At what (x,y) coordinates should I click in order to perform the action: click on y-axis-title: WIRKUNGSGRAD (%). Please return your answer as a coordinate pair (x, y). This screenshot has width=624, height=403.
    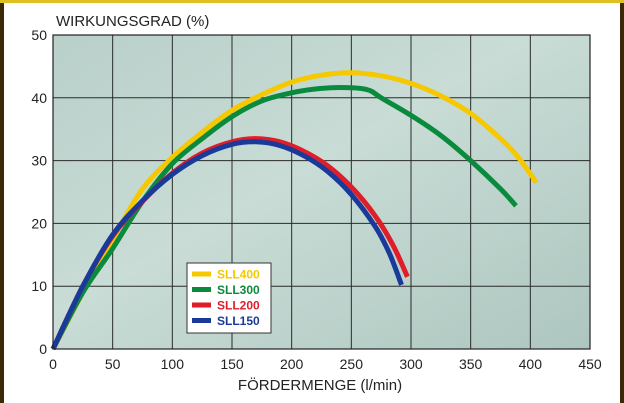
    Looking at the image, I should click on (132, 21).